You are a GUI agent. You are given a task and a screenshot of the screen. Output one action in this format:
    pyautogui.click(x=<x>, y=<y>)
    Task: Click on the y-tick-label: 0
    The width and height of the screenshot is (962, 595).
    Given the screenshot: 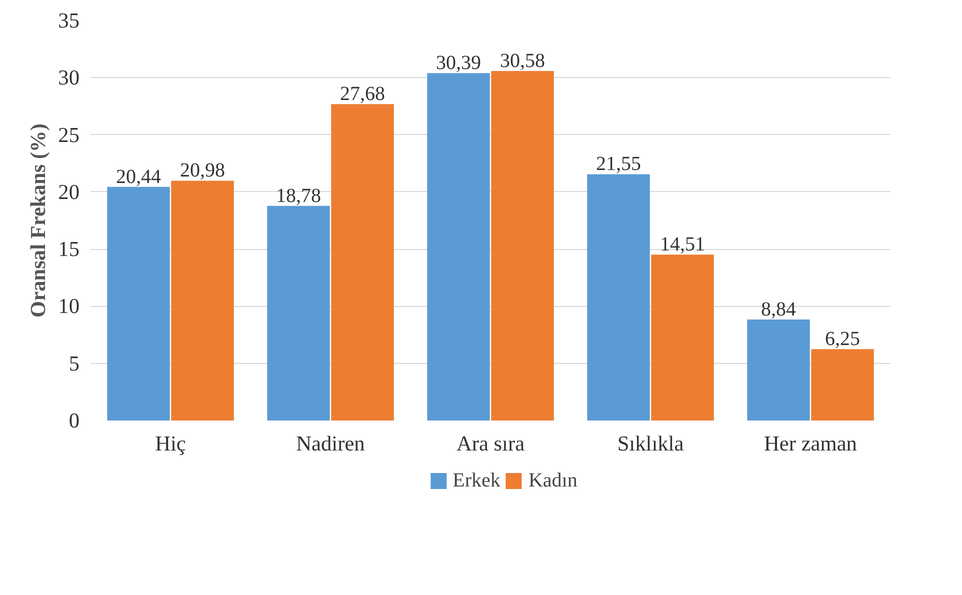 What is the action you would take?
    pyautogui.click(x=74, y=420)
    